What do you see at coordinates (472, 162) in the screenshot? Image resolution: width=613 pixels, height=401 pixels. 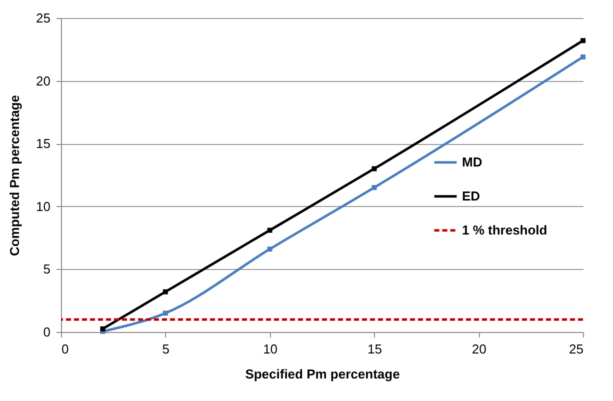 I see `legend-label: MD` at bounding box center [472, 162].